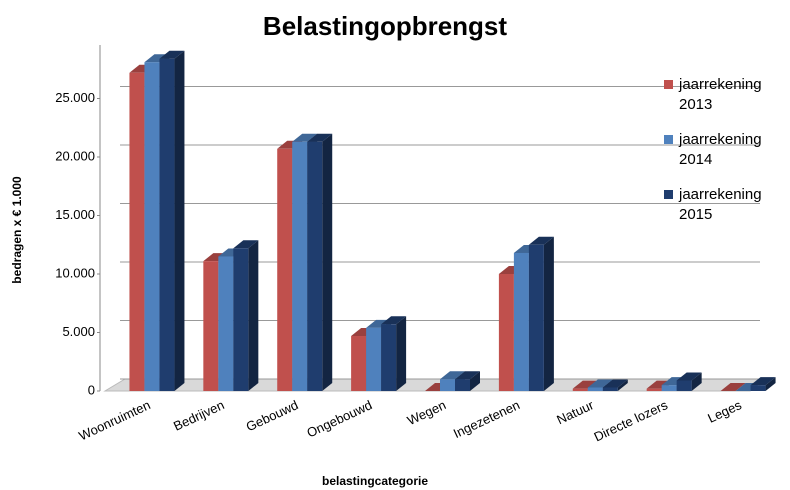 Image resolution: width=790 pixels, height=490 pixels. Describe the element at coordinates (724, 411) in the screenshot. I see `x-tick-label: Leges` at that location.